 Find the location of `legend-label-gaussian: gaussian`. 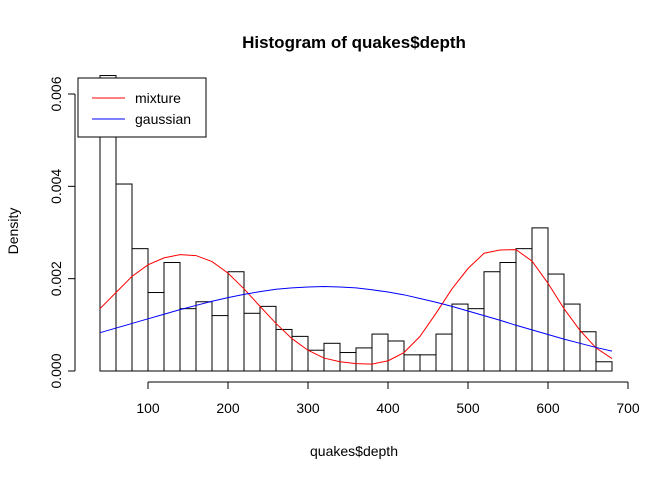

legend-label-gaussian: gaussian is located at coordinates (163, 119).